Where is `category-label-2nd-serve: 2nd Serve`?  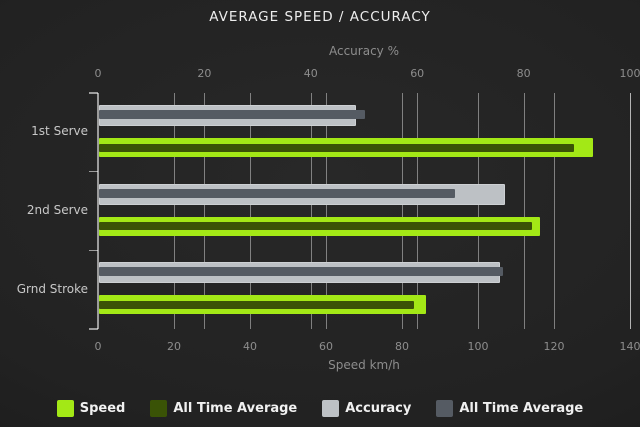 category-label-2nd-serve: 2nd Serve is located at coordinates (57, 210).